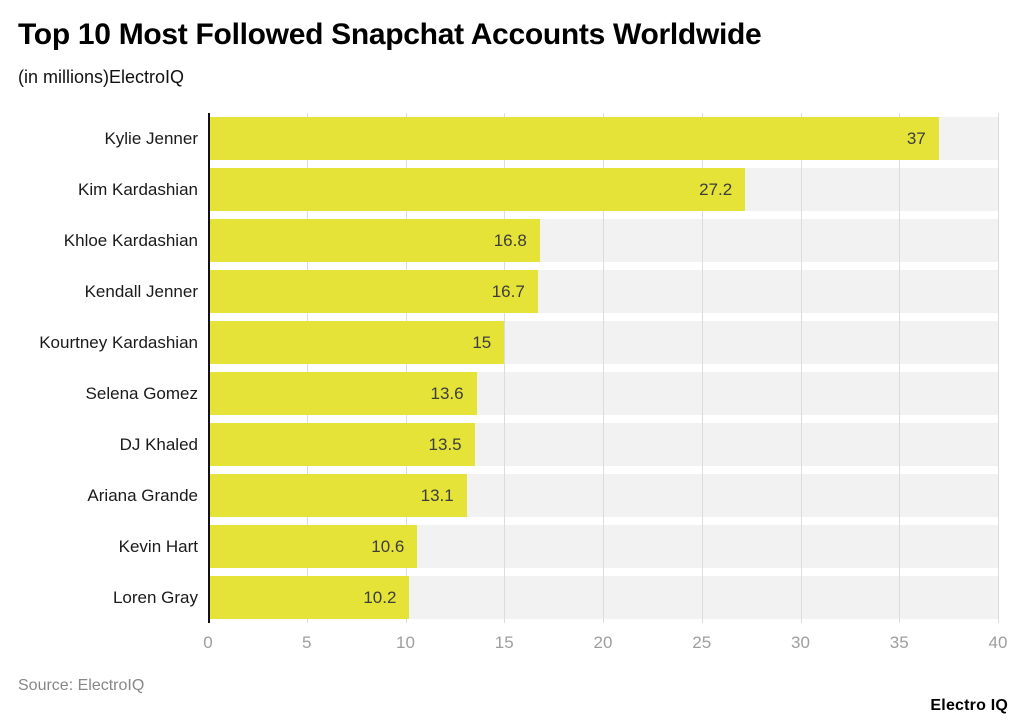  Describe the element at coordinates (998, 642) in the screenshot. I see `x-axis-tick-label: 40` at that location.